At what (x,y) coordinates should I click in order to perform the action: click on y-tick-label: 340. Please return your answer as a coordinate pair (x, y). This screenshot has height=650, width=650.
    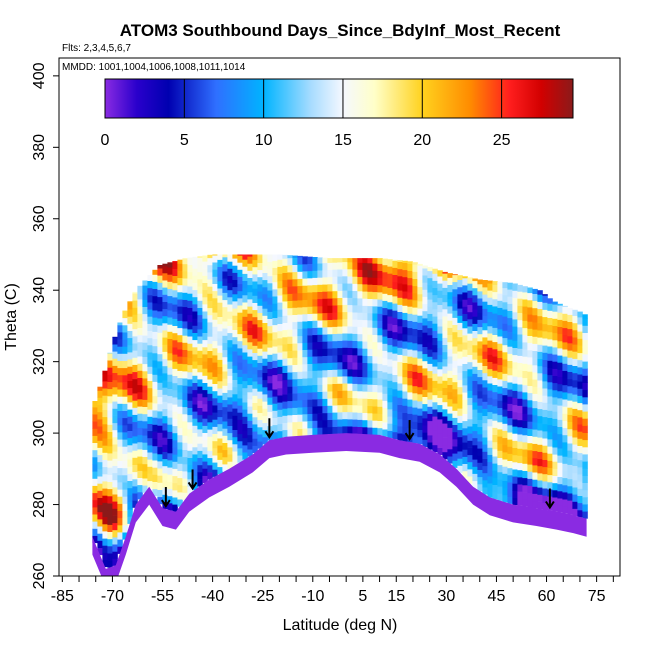
    Looking at the image, I should click on (39, 290).